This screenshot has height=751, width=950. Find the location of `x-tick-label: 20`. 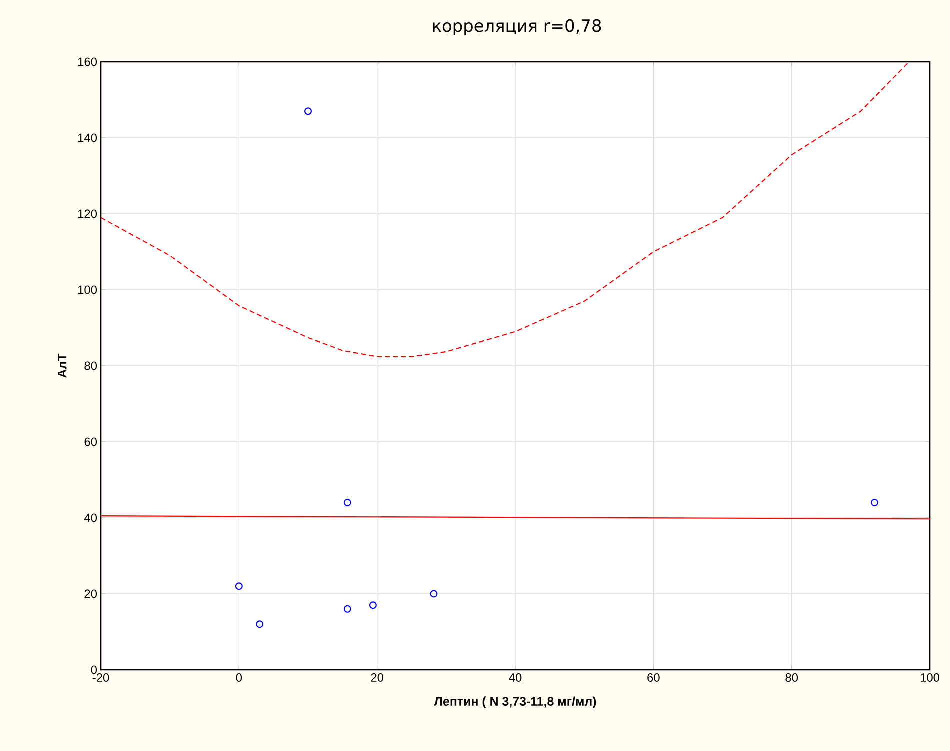

x-tick-label: 20 is located at coordinates (377, 678).